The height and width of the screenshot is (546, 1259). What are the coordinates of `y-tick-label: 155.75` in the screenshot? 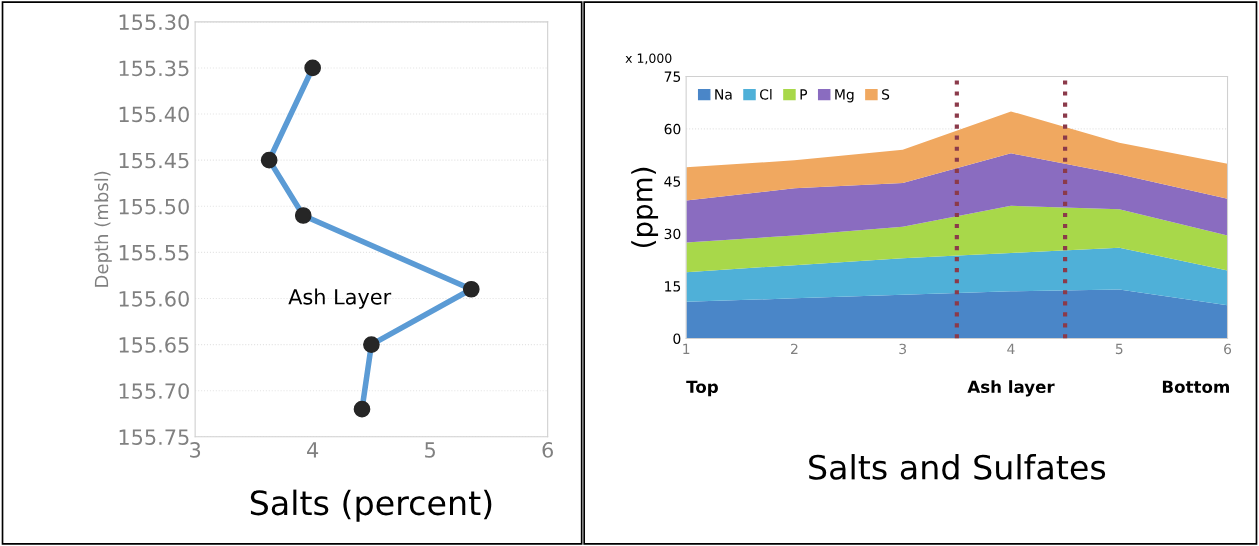 It's located at (154, 437).